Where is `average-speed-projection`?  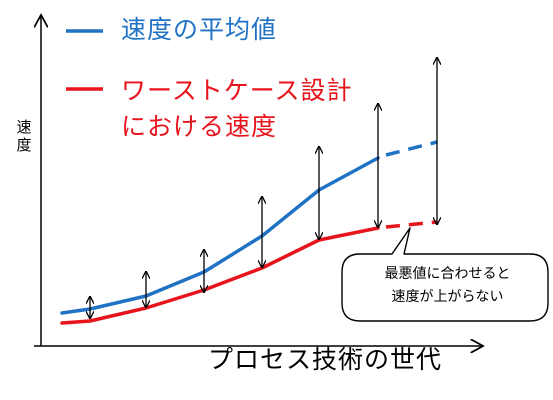
average-speed-projection is located at coordinates (411, 148).